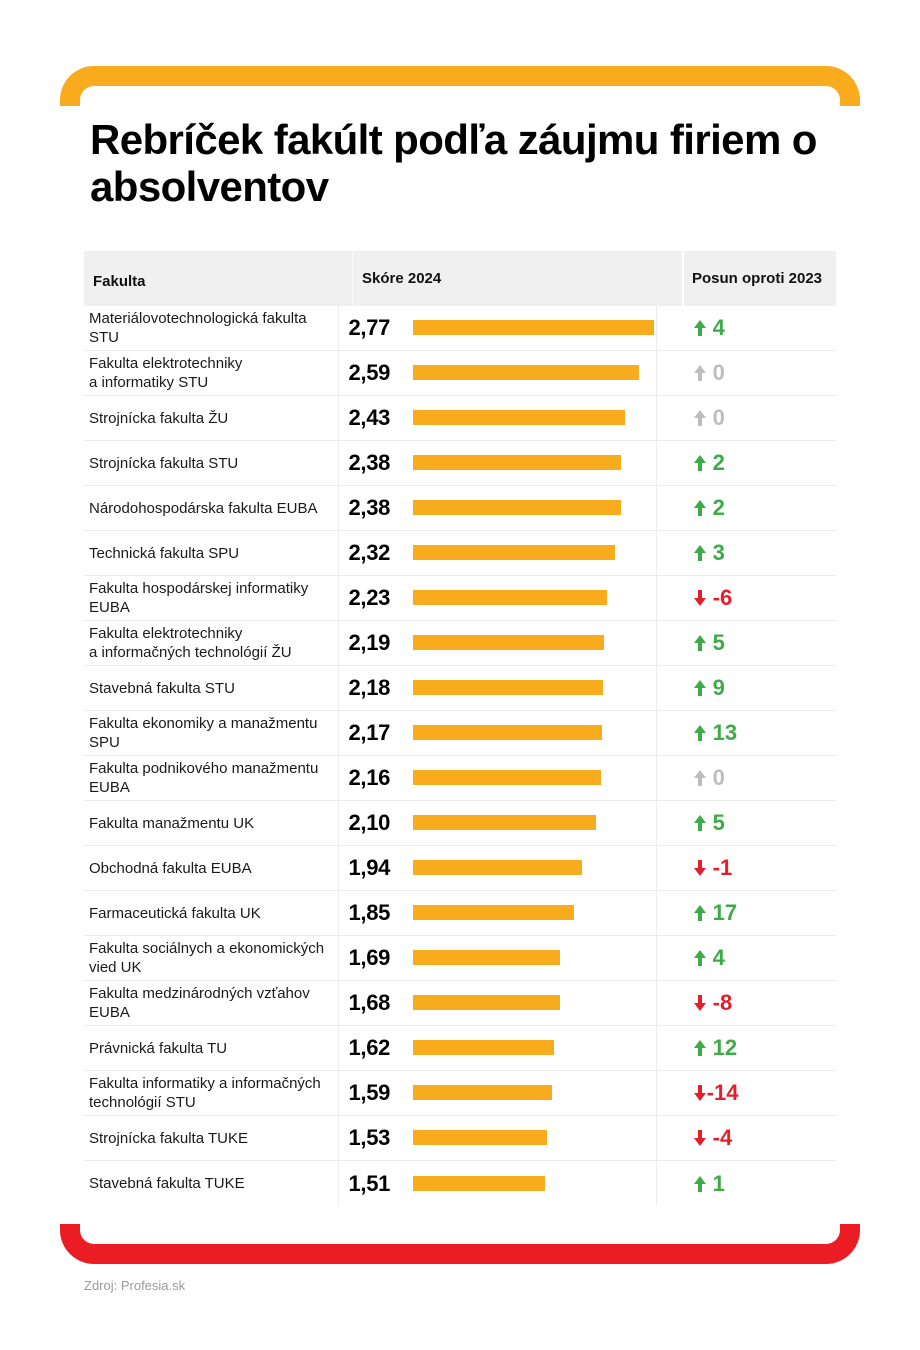 The height and width of the screenshot is (1350, 920). I want to click on faculty-name: Farmaceutická fakulta UK, so click(211, 913).